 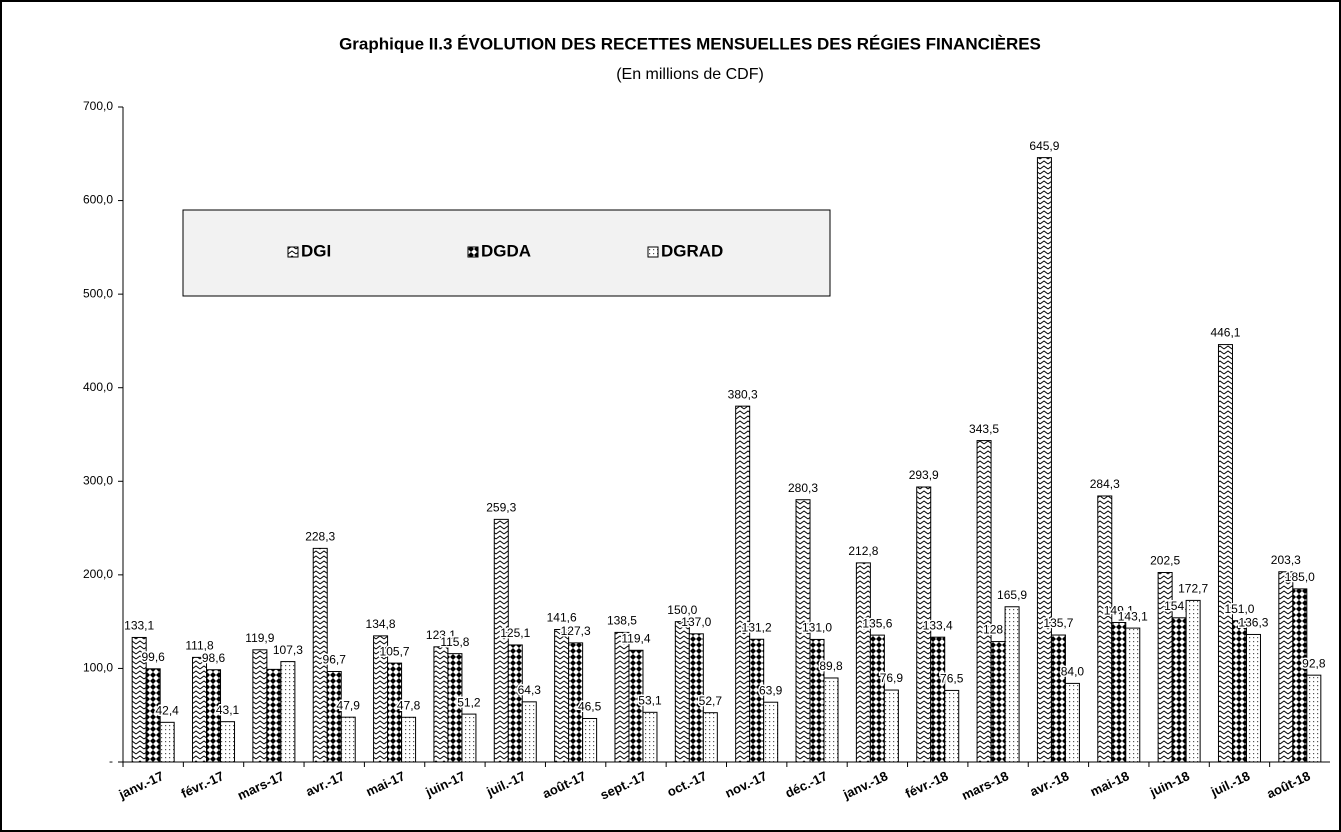 I want to click on value-label: 380,3, so click(x=743, y=394).